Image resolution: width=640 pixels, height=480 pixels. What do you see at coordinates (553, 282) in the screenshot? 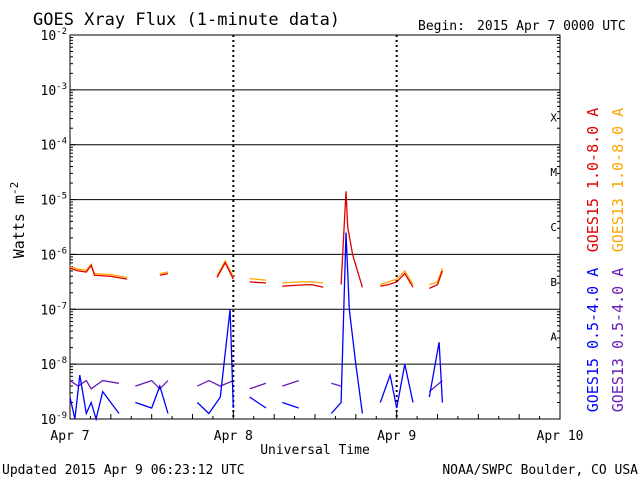
I see `flare-class-label: B` at bounding box center [553, 282].